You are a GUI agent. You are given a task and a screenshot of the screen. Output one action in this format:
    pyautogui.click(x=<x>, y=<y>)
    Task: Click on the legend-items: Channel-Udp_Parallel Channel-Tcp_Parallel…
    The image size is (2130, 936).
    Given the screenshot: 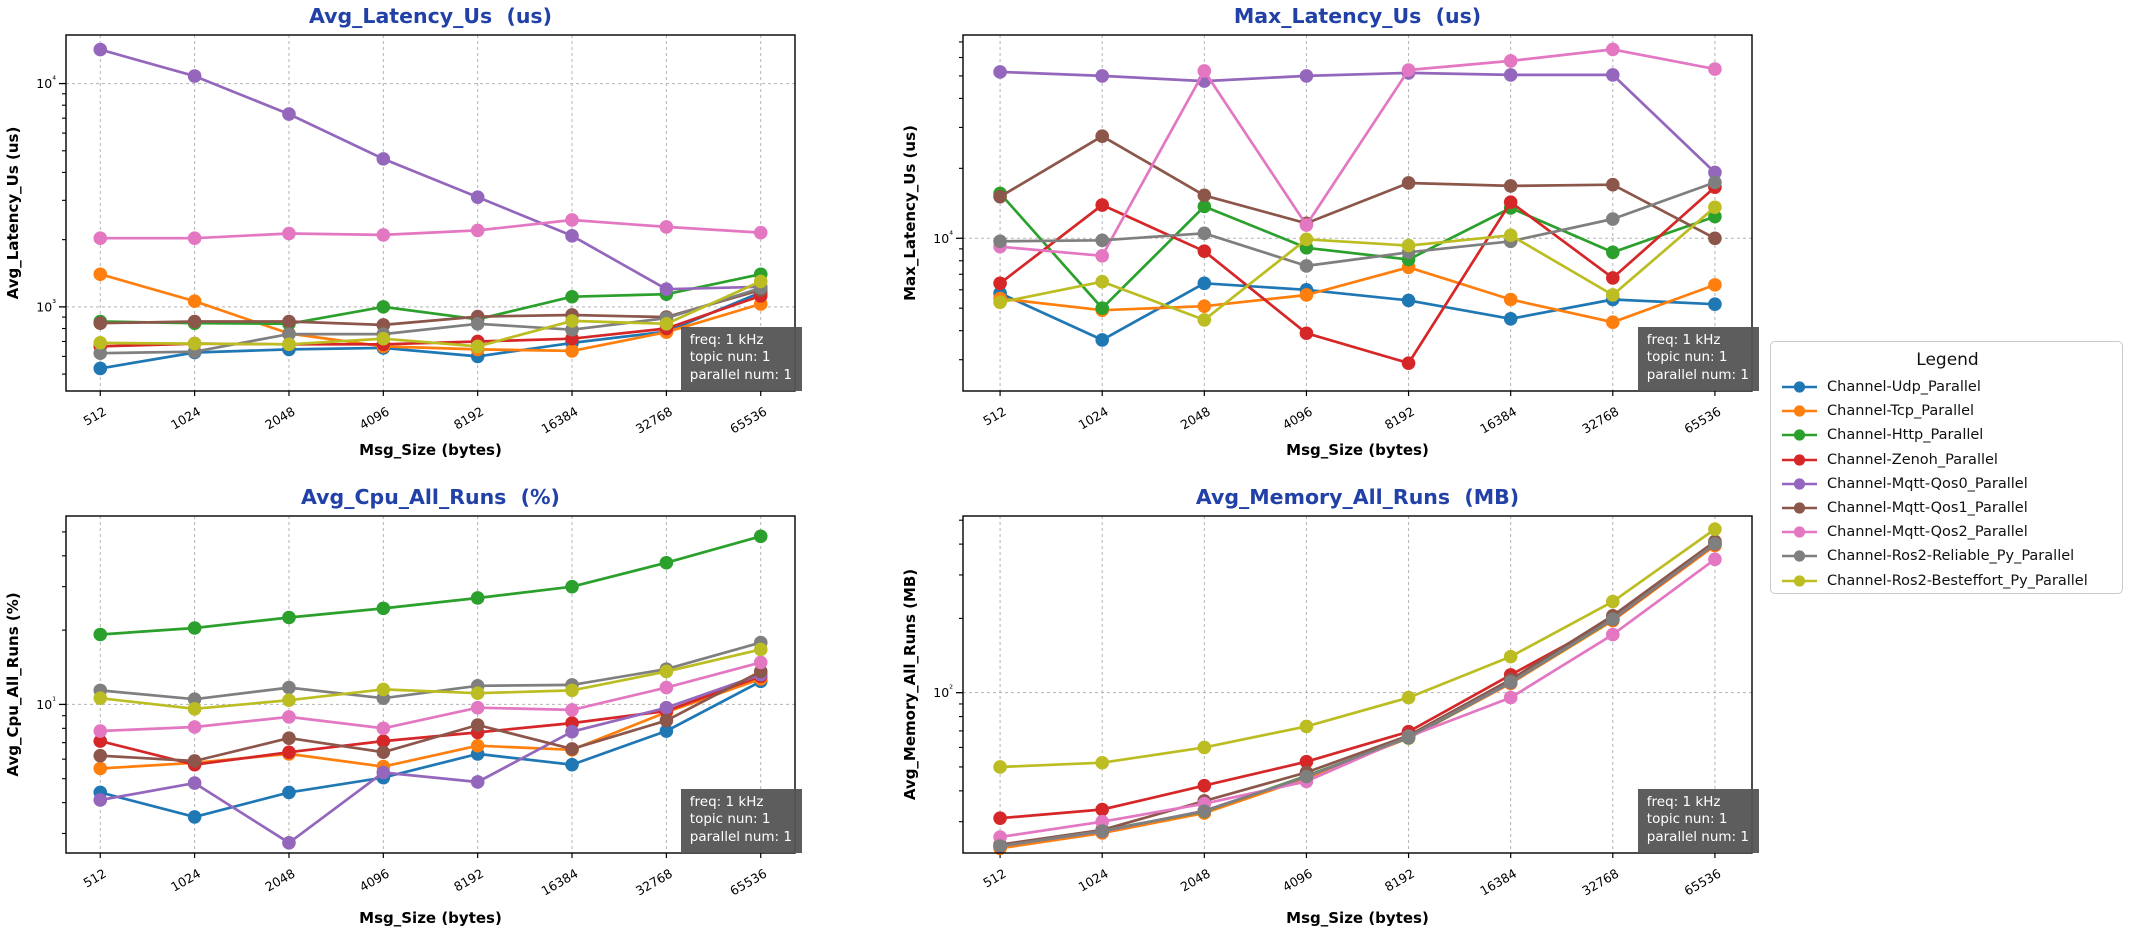 What is the action you would take?
    pyautogui.click(x=1947, y=484)
    